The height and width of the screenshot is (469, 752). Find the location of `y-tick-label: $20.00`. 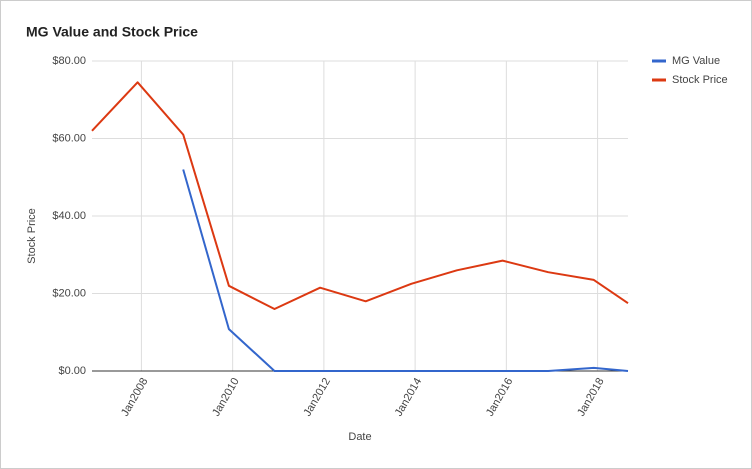

y-tick-label: $20.00 is located at coordinates (69, 293).